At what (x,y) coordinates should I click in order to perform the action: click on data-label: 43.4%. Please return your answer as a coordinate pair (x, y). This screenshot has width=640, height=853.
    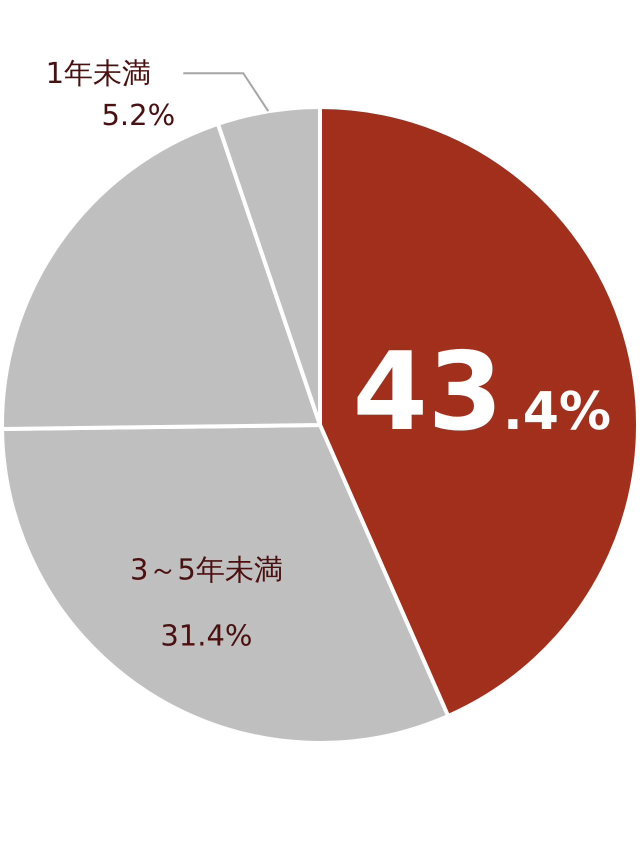
    Looking at the image, I should click on (481, 392).